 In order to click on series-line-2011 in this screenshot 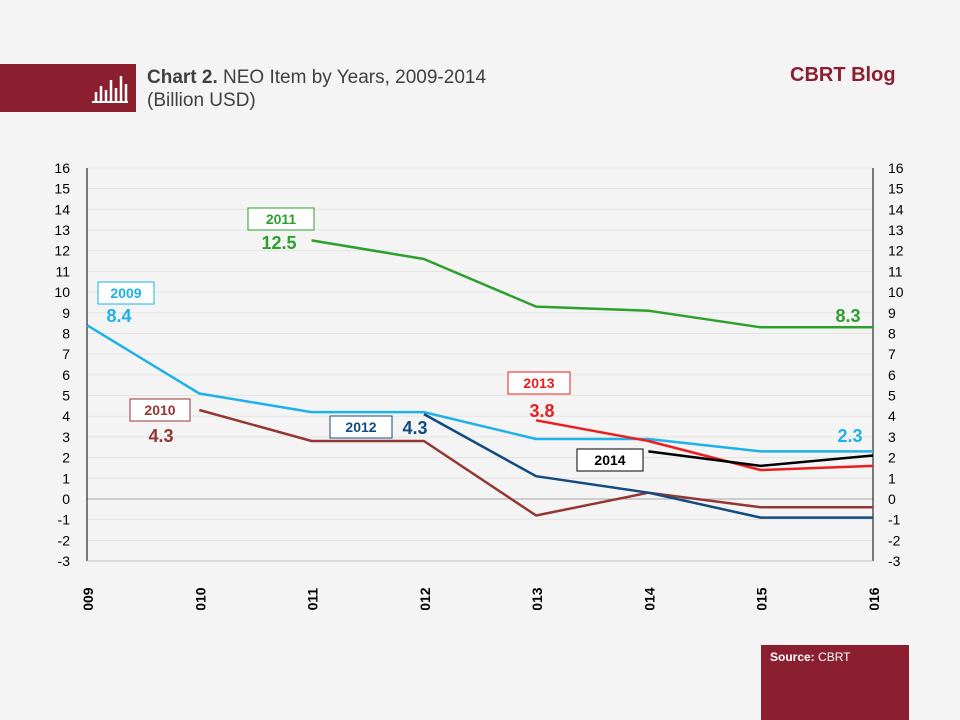, I will do `click(592, 284)`.